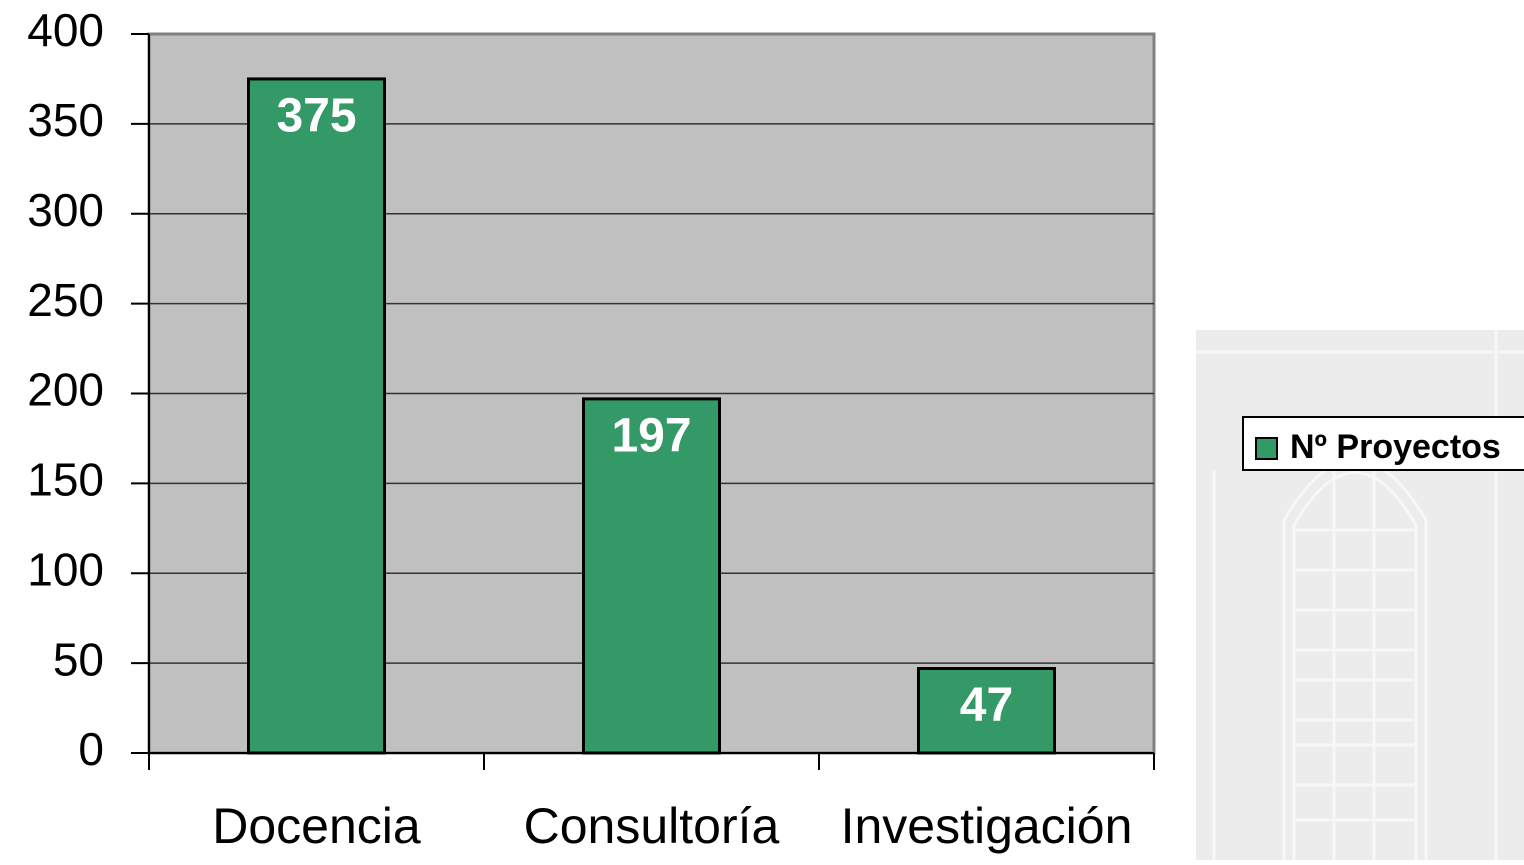 The image size is (1524, 865). I want to click on y-tick-label: 100, so click(65, 569).